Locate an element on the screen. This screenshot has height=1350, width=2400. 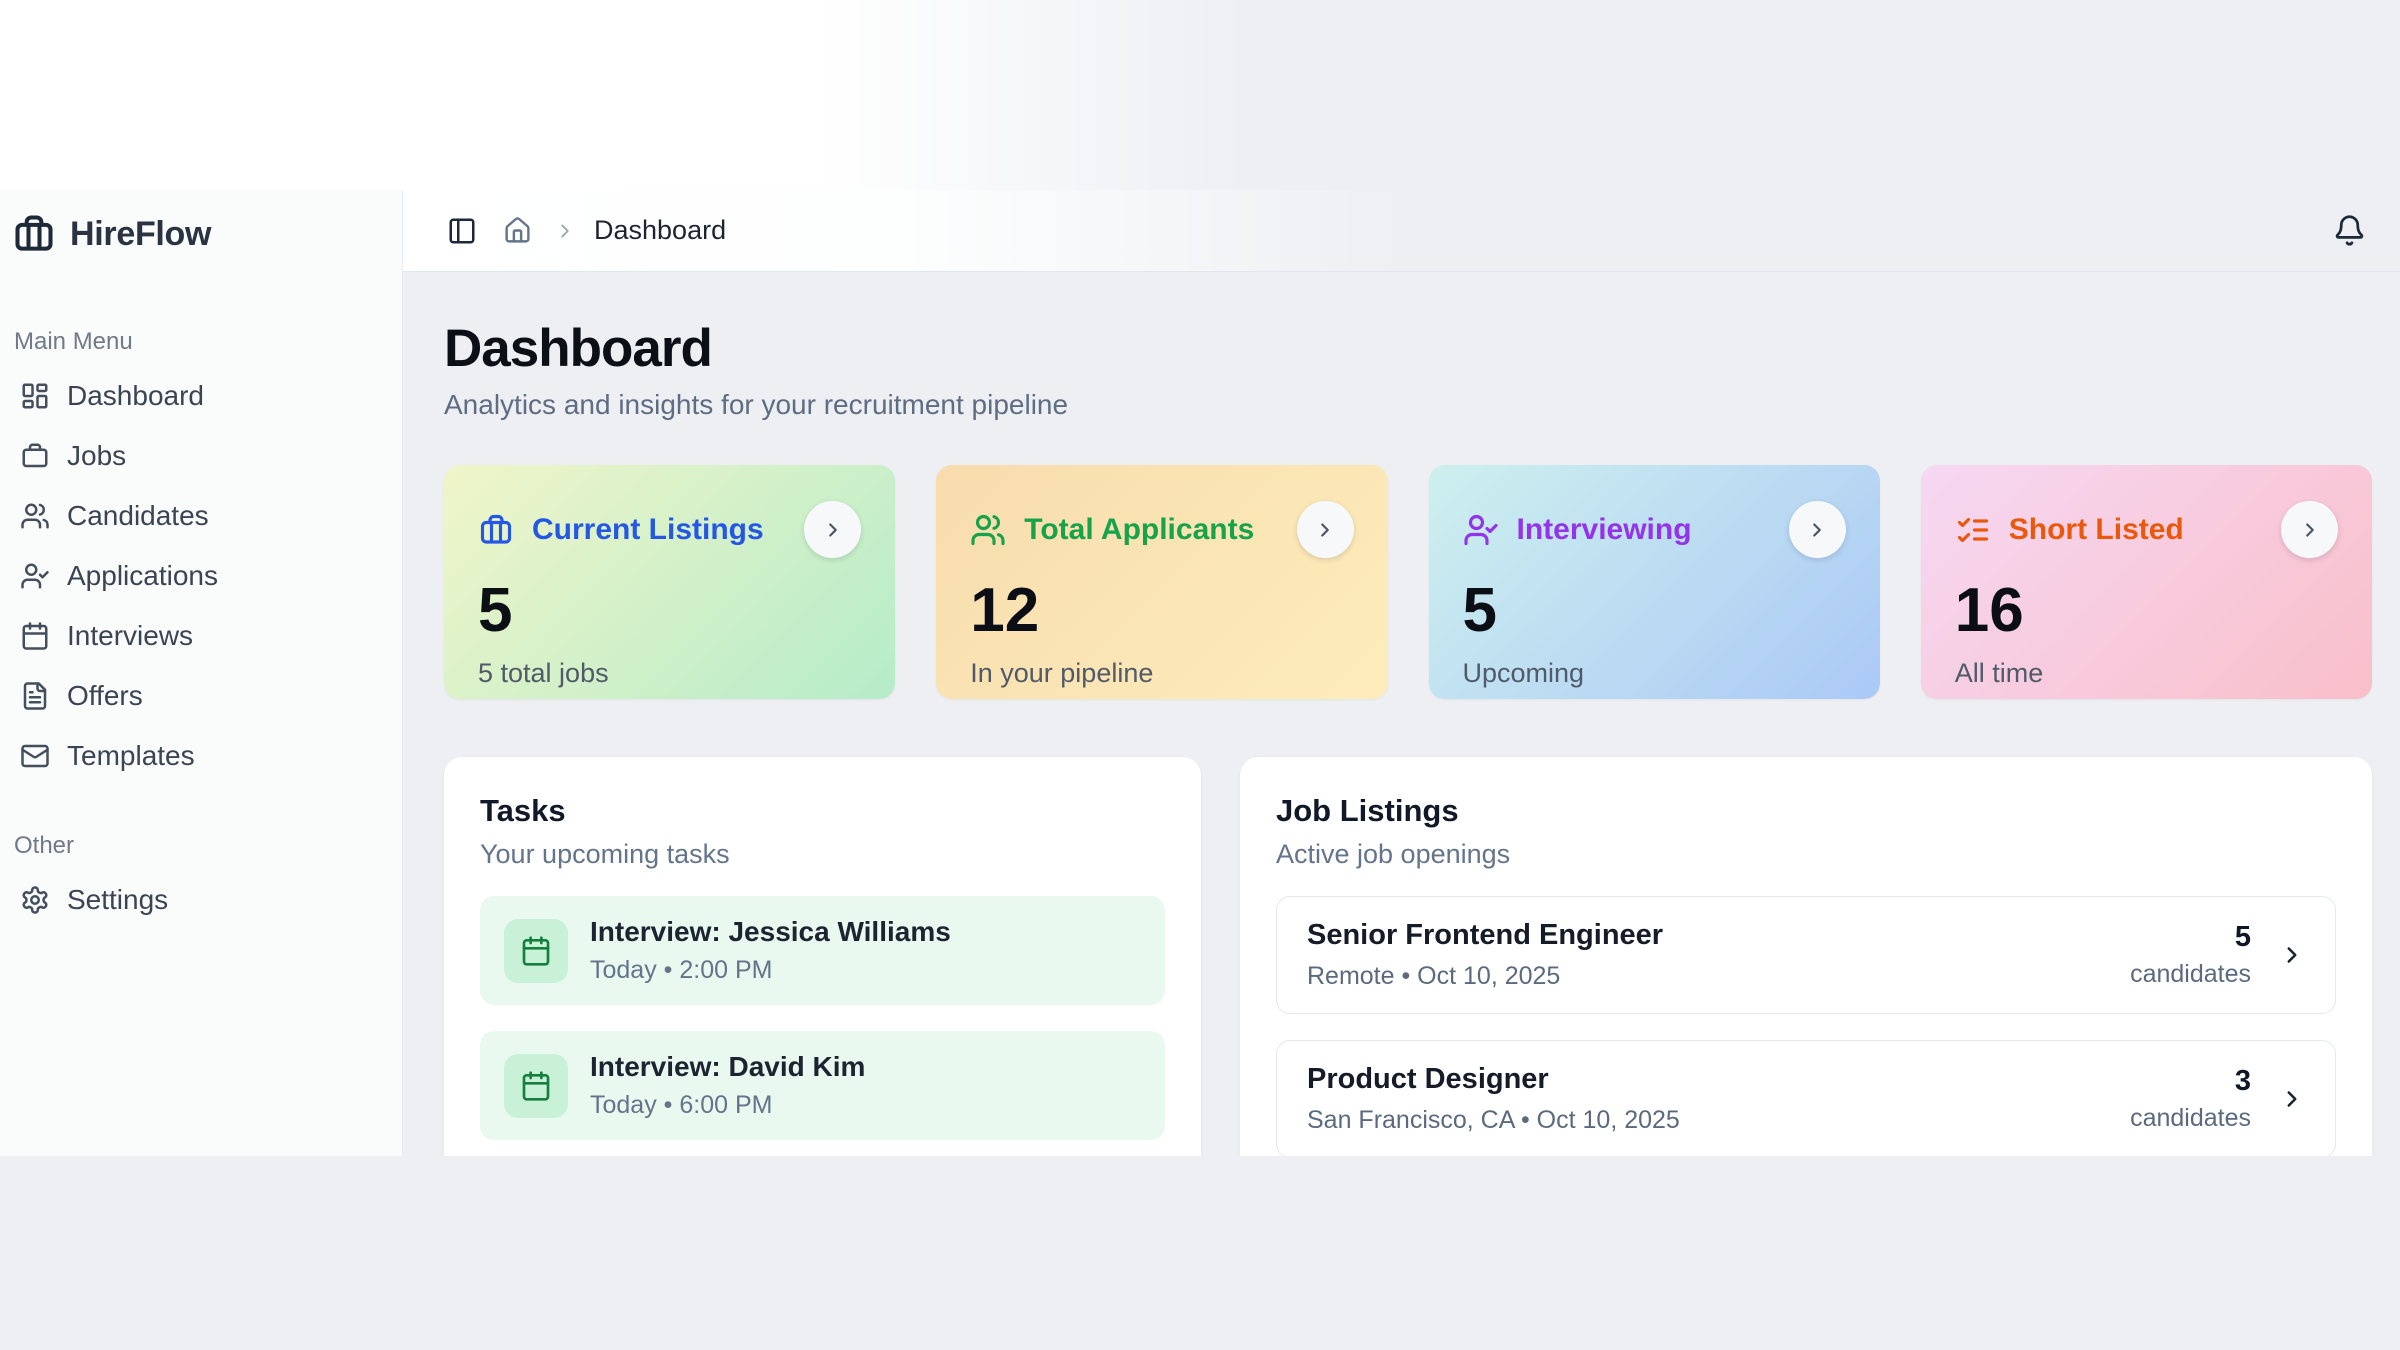
stat-card-interviewing: Interviewing 5 Upcoming is located at coordinates (1654, 582).